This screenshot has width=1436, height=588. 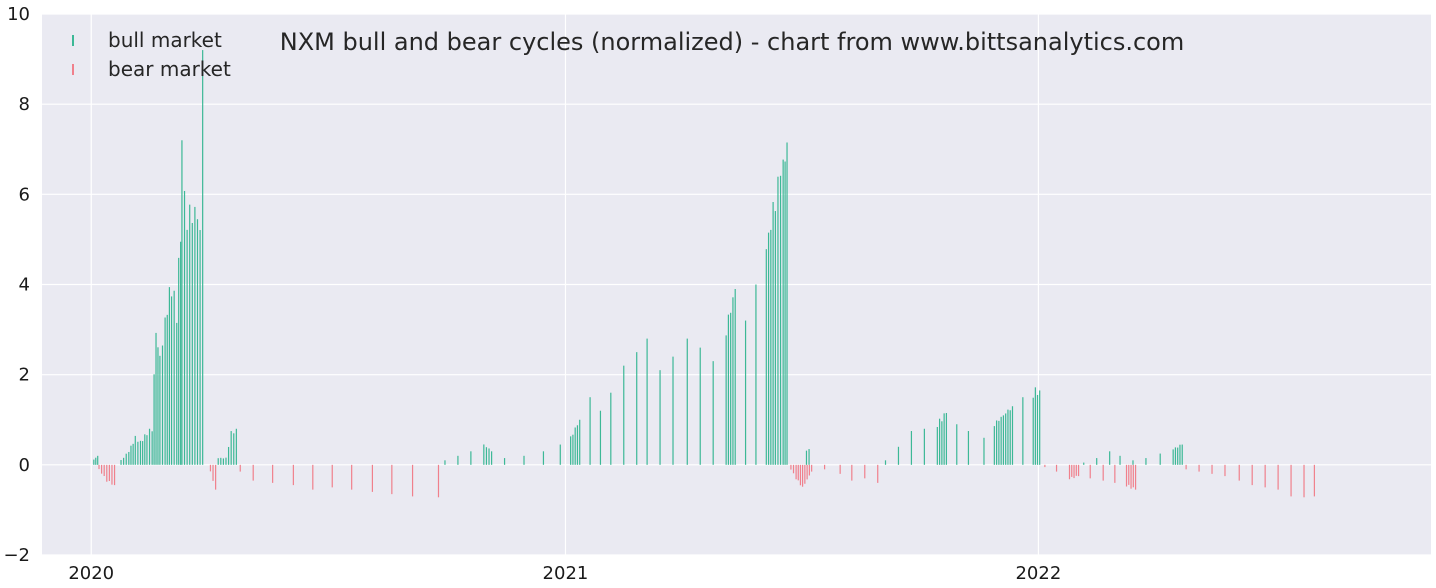 I want to click on y-tick-label: 4, so click(x=24, y=285).